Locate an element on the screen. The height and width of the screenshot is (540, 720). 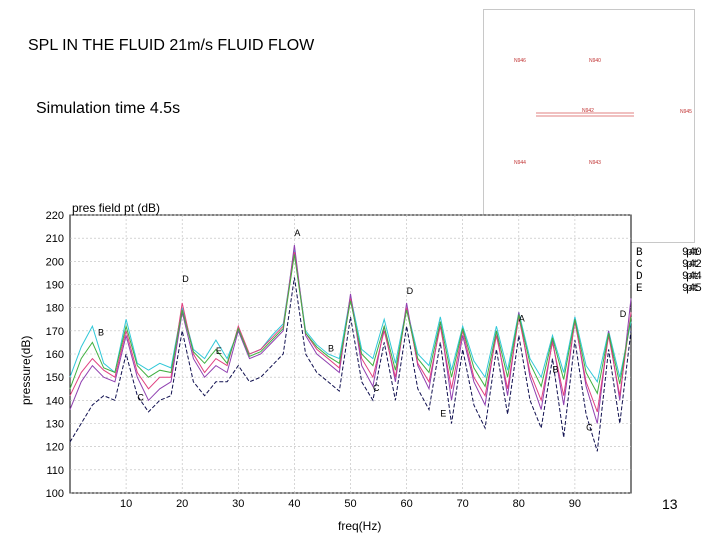
y-tick-label: 200 is located at coordinates (55, 262).